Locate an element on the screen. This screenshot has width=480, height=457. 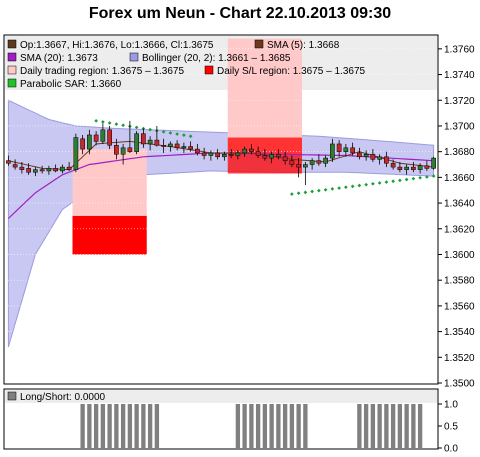
price-tick-label: 1.3740 is located at coordinates (459, 75).